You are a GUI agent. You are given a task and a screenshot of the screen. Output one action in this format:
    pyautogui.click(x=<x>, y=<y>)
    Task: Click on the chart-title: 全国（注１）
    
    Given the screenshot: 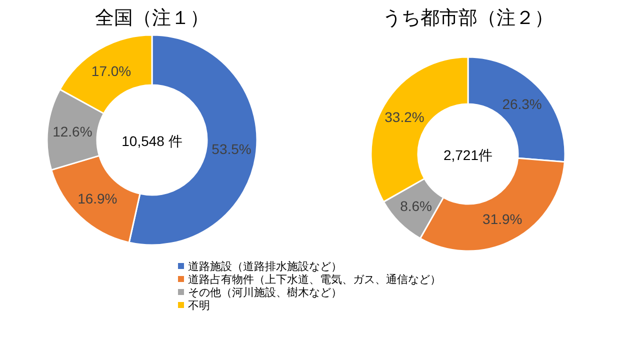 What is the action you would take?
    pyautogui.click(x=152, y=18)
    